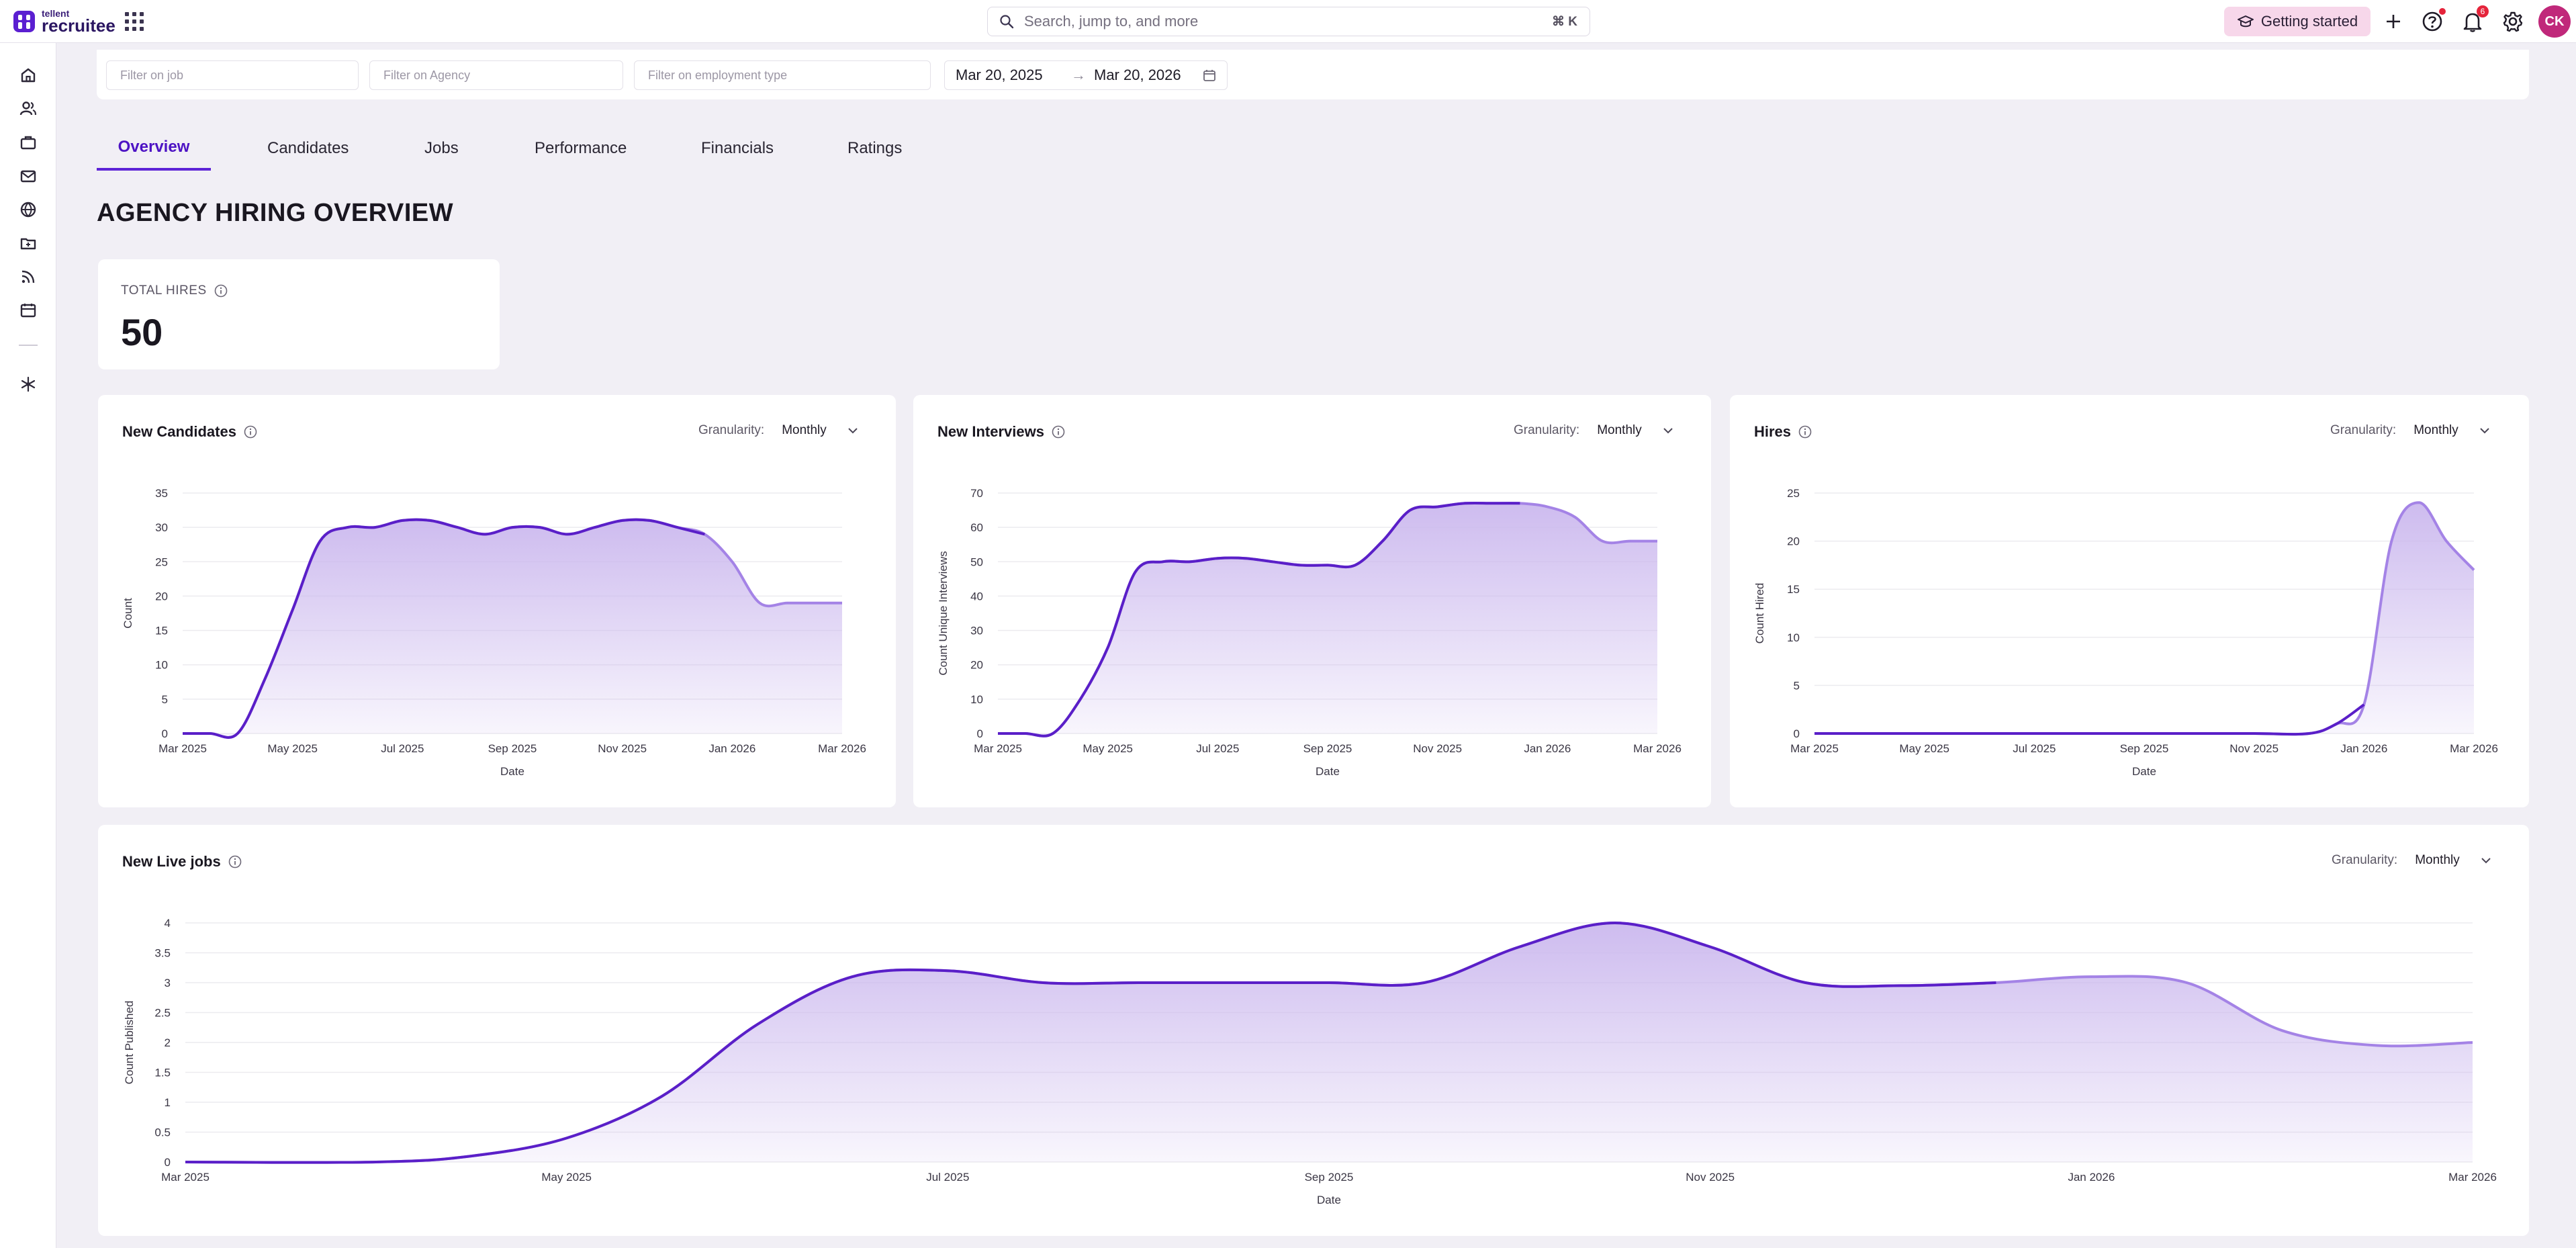 The image size is (2576, 1248). What do you see at coordinates (28, 310) in the screenshot?
I see `calendar-icon` at bounding box center [28, 310].